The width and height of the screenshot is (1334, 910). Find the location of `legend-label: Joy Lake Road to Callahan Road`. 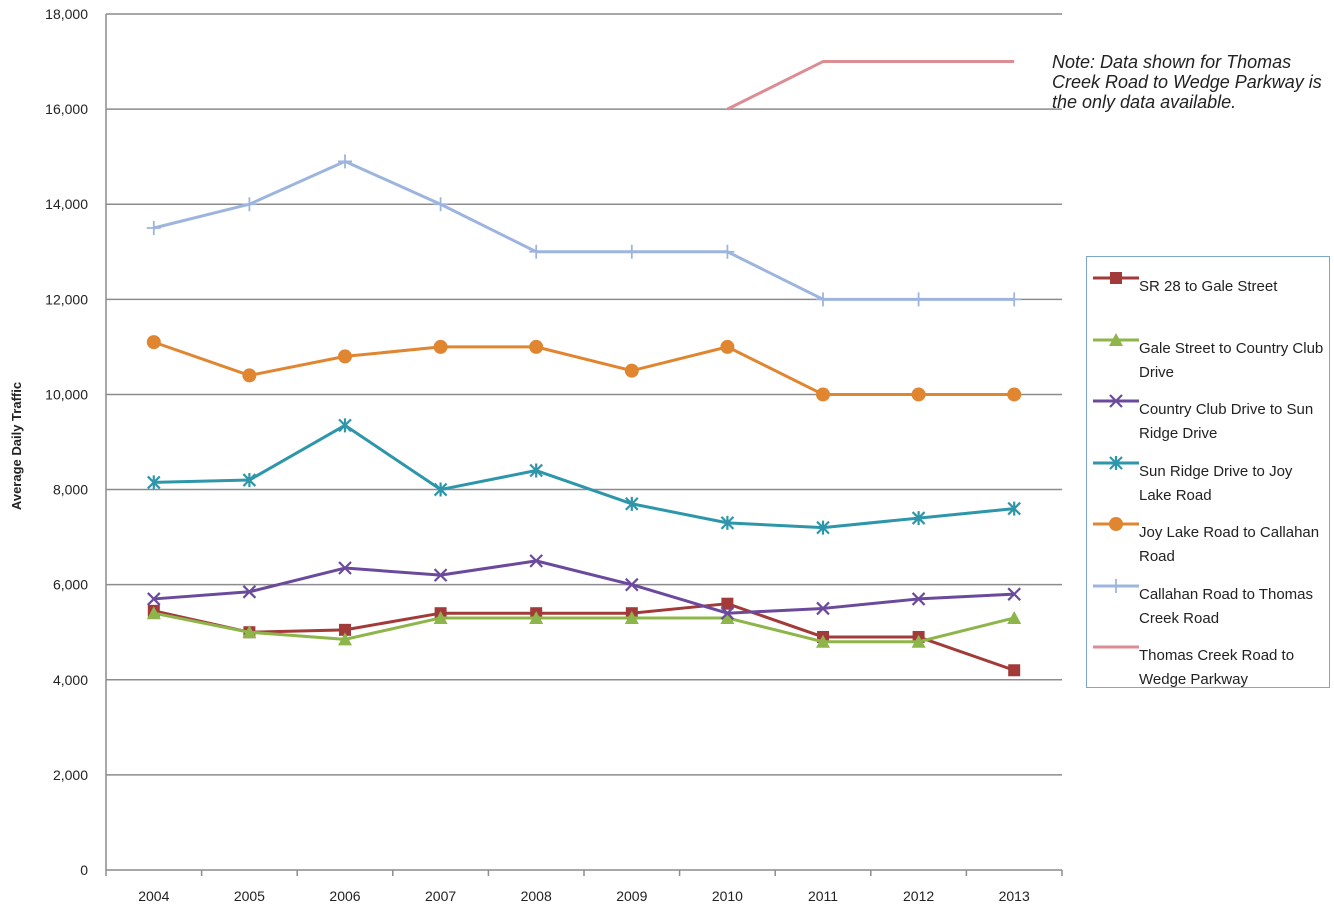

legend-label: Joy Lake Road to Callahan Road is located at coordinates (1229, 544).